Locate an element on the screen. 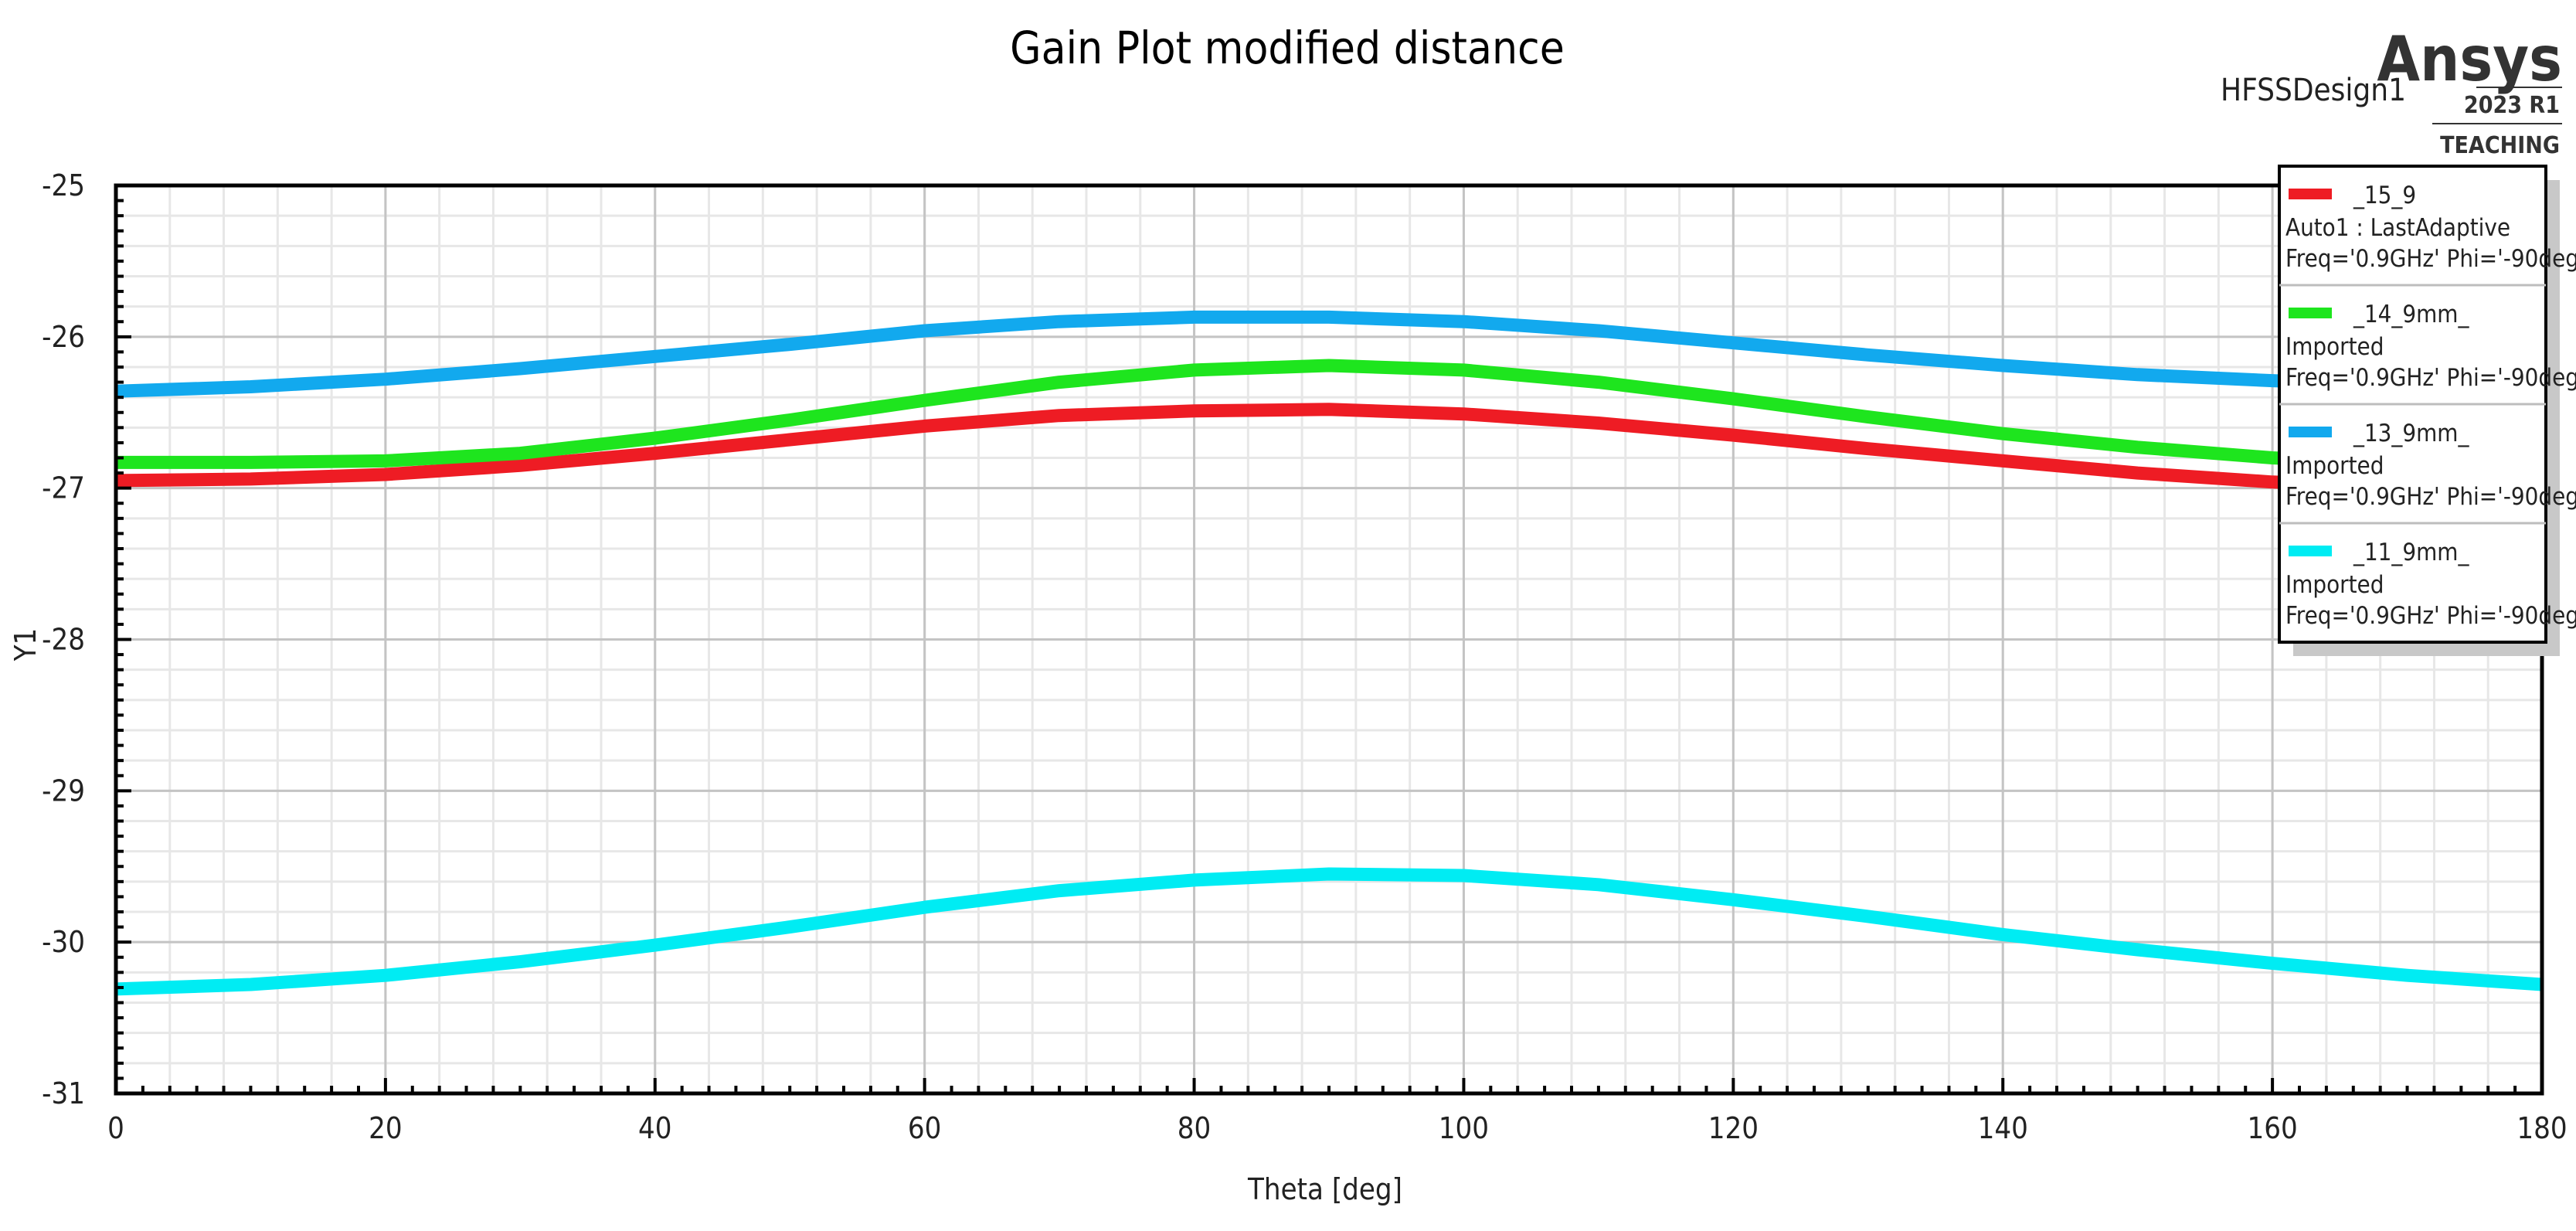 Image resolution: width=2576 pixels, height=1231 pixels. x-tick-label: 140 is located at coordinates (2003, 1128).